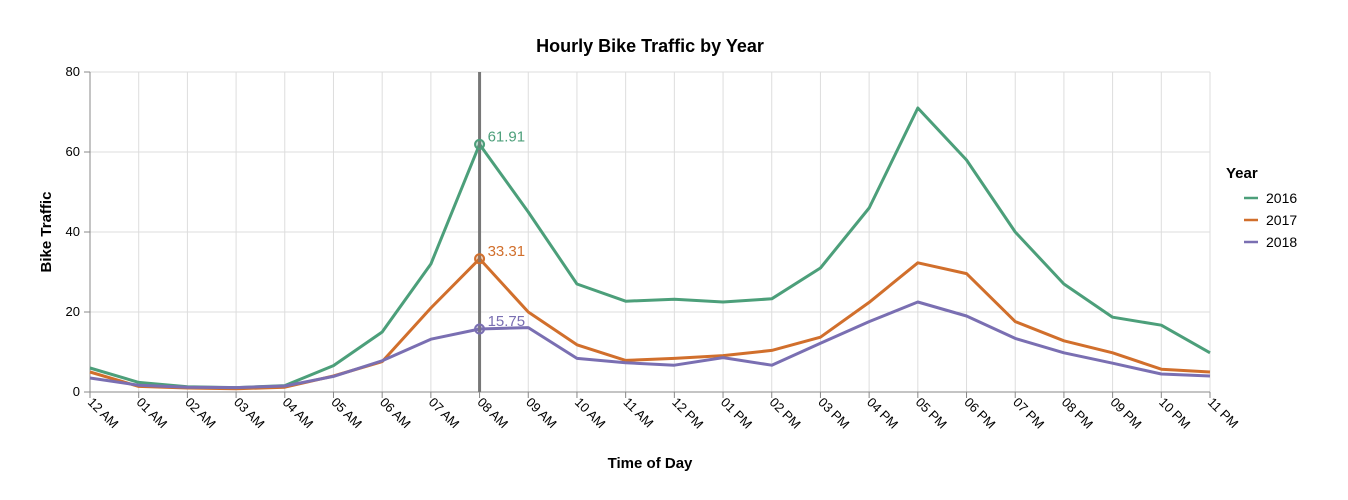  Describe the element at coordinates (492, 413) in the screenshot. I see `x-tick-label: 08 AM` at that location.